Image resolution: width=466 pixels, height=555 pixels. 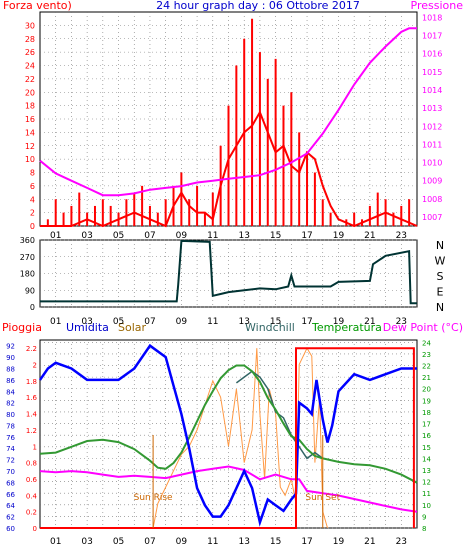 I want to click on wind-tick-label: 14, so click(x=30, y=132).